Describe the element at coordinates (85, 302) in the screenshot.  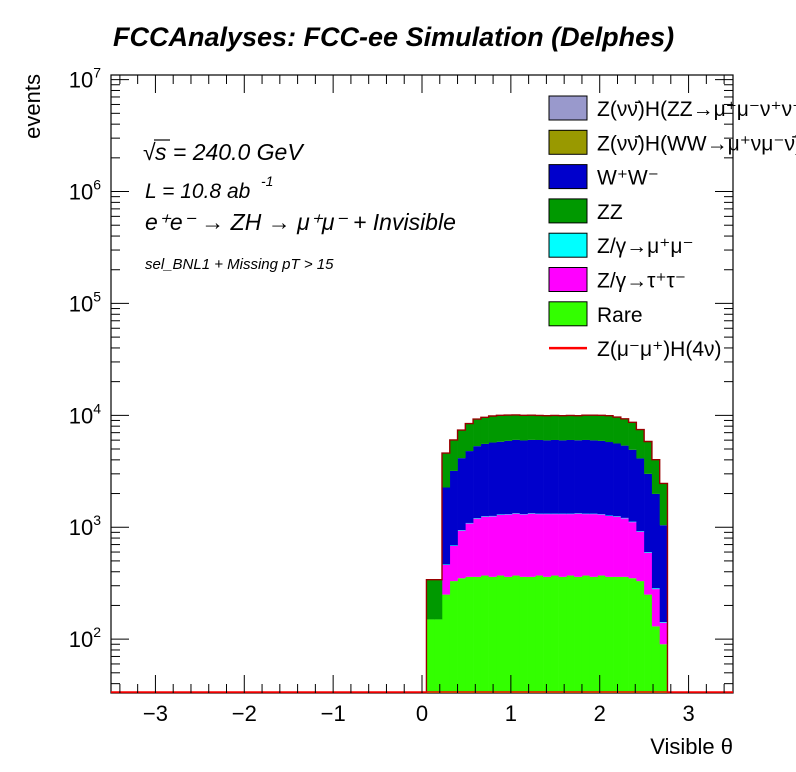
I see `y-tick-label: 10⁵` at that location.